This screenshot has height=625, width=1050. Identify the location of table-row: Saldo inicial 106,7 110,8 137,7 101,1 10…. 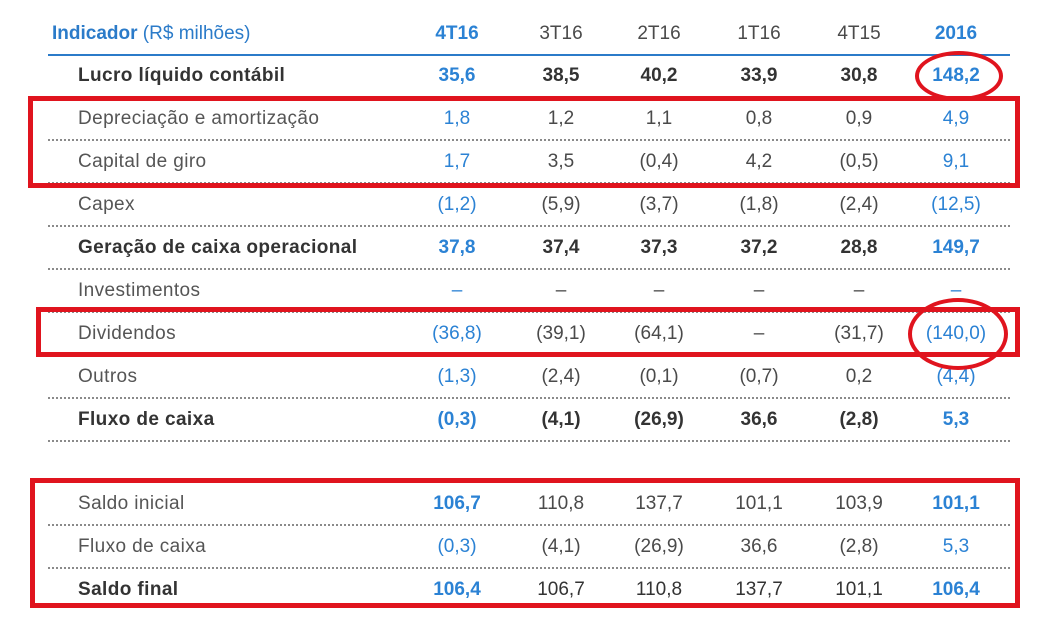
(529, 505).